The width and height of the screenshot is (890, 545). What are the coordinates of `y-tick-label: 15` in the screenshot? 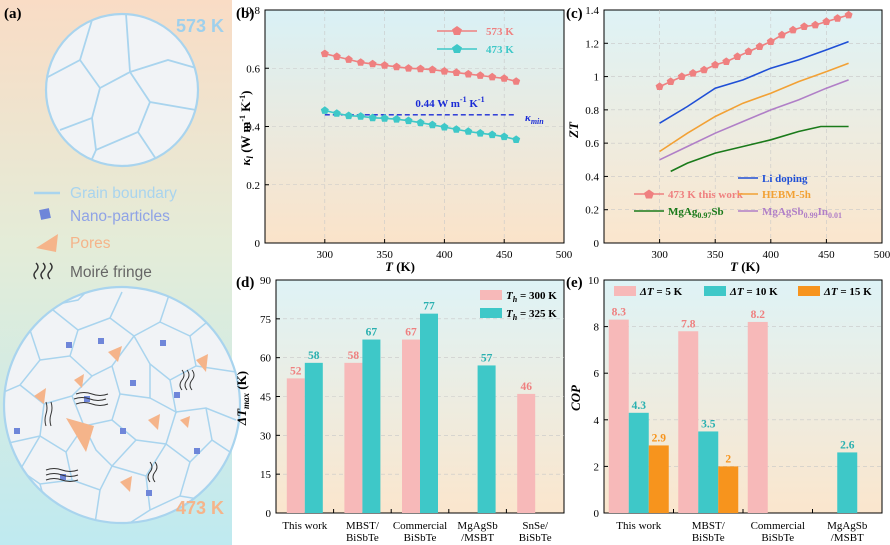 It's located at (266, 475).